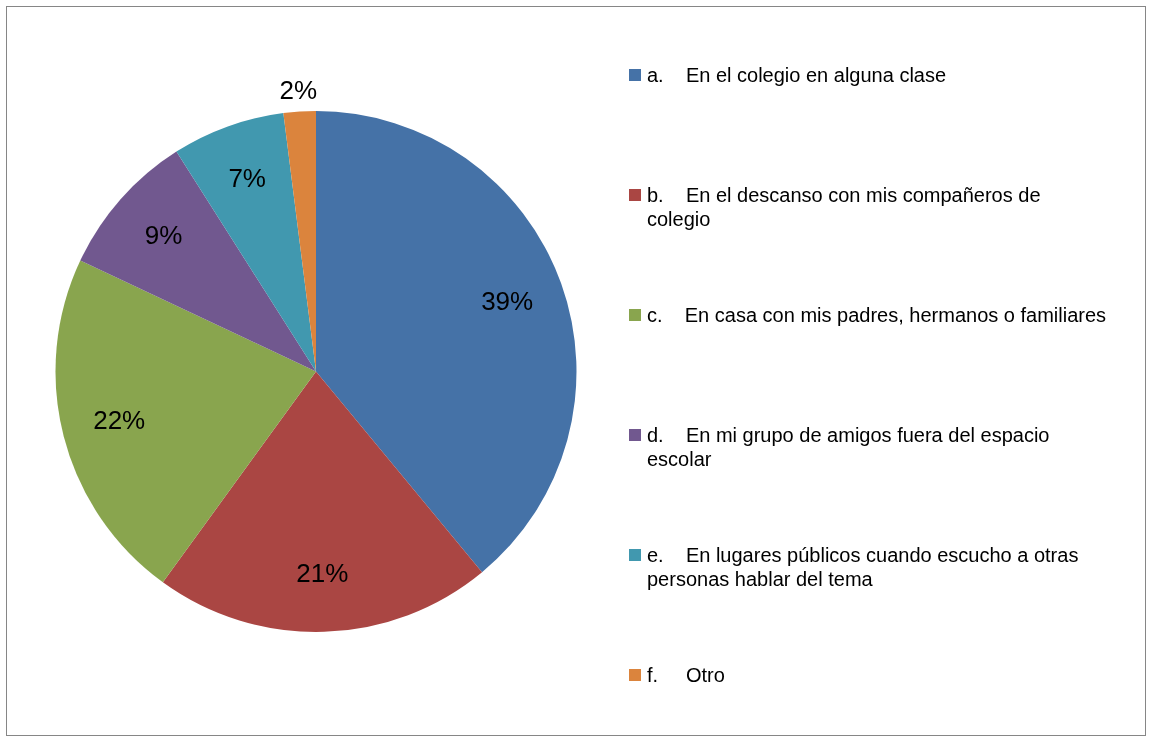  I want to click on legend-label: e. En lugares públicos cuando escucho a otras personas hablar del tema, so click(863, 567).